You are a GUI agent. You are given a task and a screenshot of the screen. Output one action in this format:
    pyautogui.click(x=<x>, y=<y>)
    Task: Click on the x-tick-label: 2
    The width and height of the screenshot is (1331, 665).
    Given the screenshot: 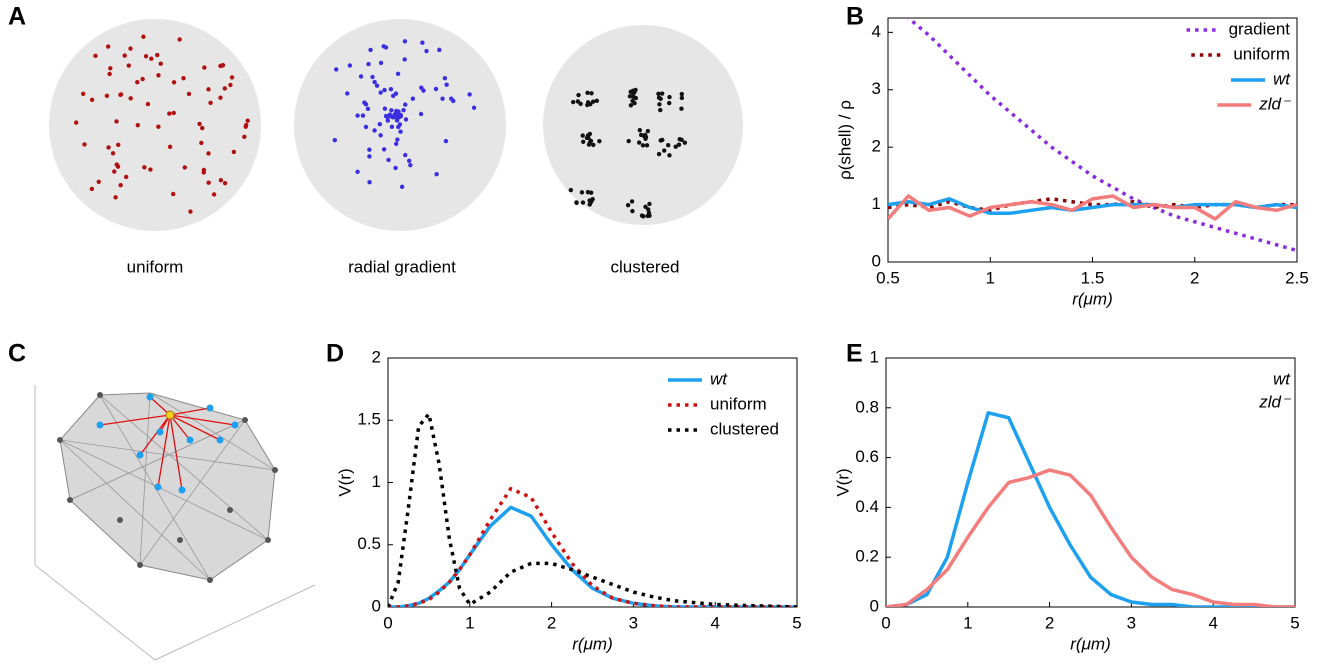 What is the action you would take?
    pyautogui.click(x=551, y=622)
    